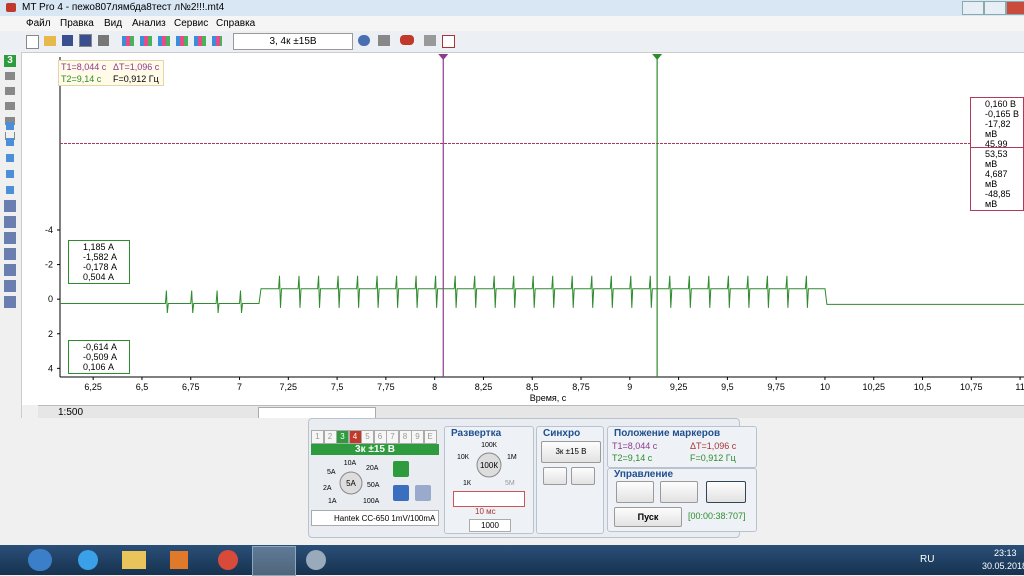 The image size is (1024, 576). Describe the element at coordinates (67, 40) in the screenshot. I see `save-icon` at that location.